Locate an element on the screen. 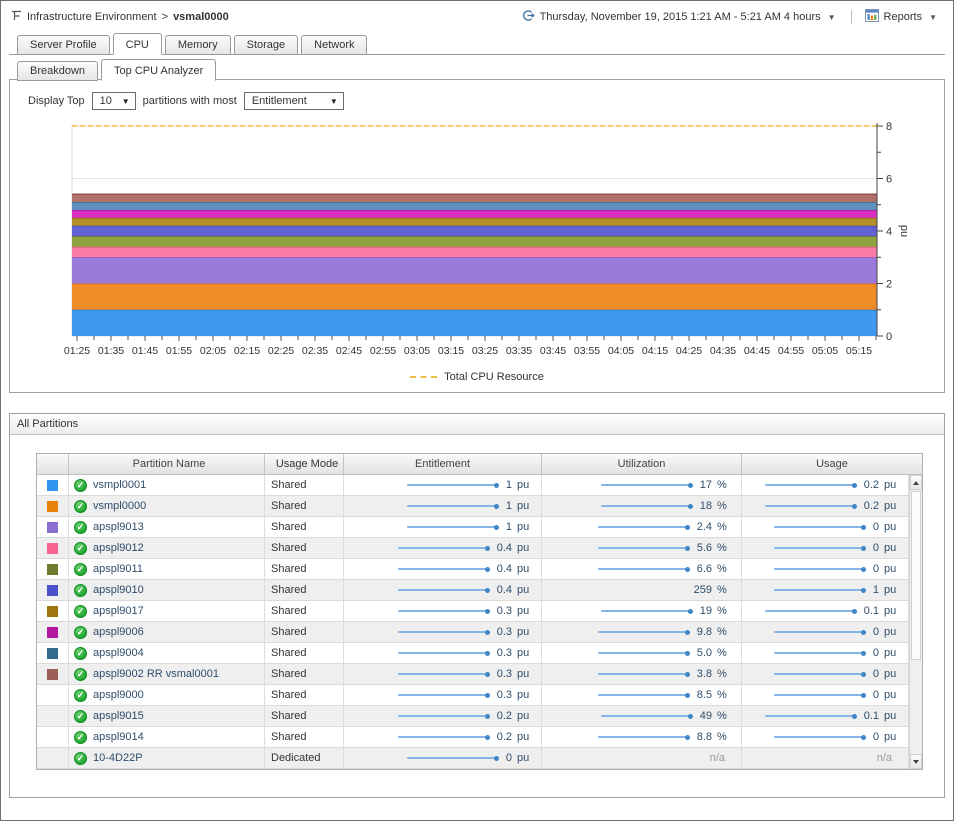 The width and height of the screenshot is (954, 821). svg-text: 2 is located at coordinates (889, 285).